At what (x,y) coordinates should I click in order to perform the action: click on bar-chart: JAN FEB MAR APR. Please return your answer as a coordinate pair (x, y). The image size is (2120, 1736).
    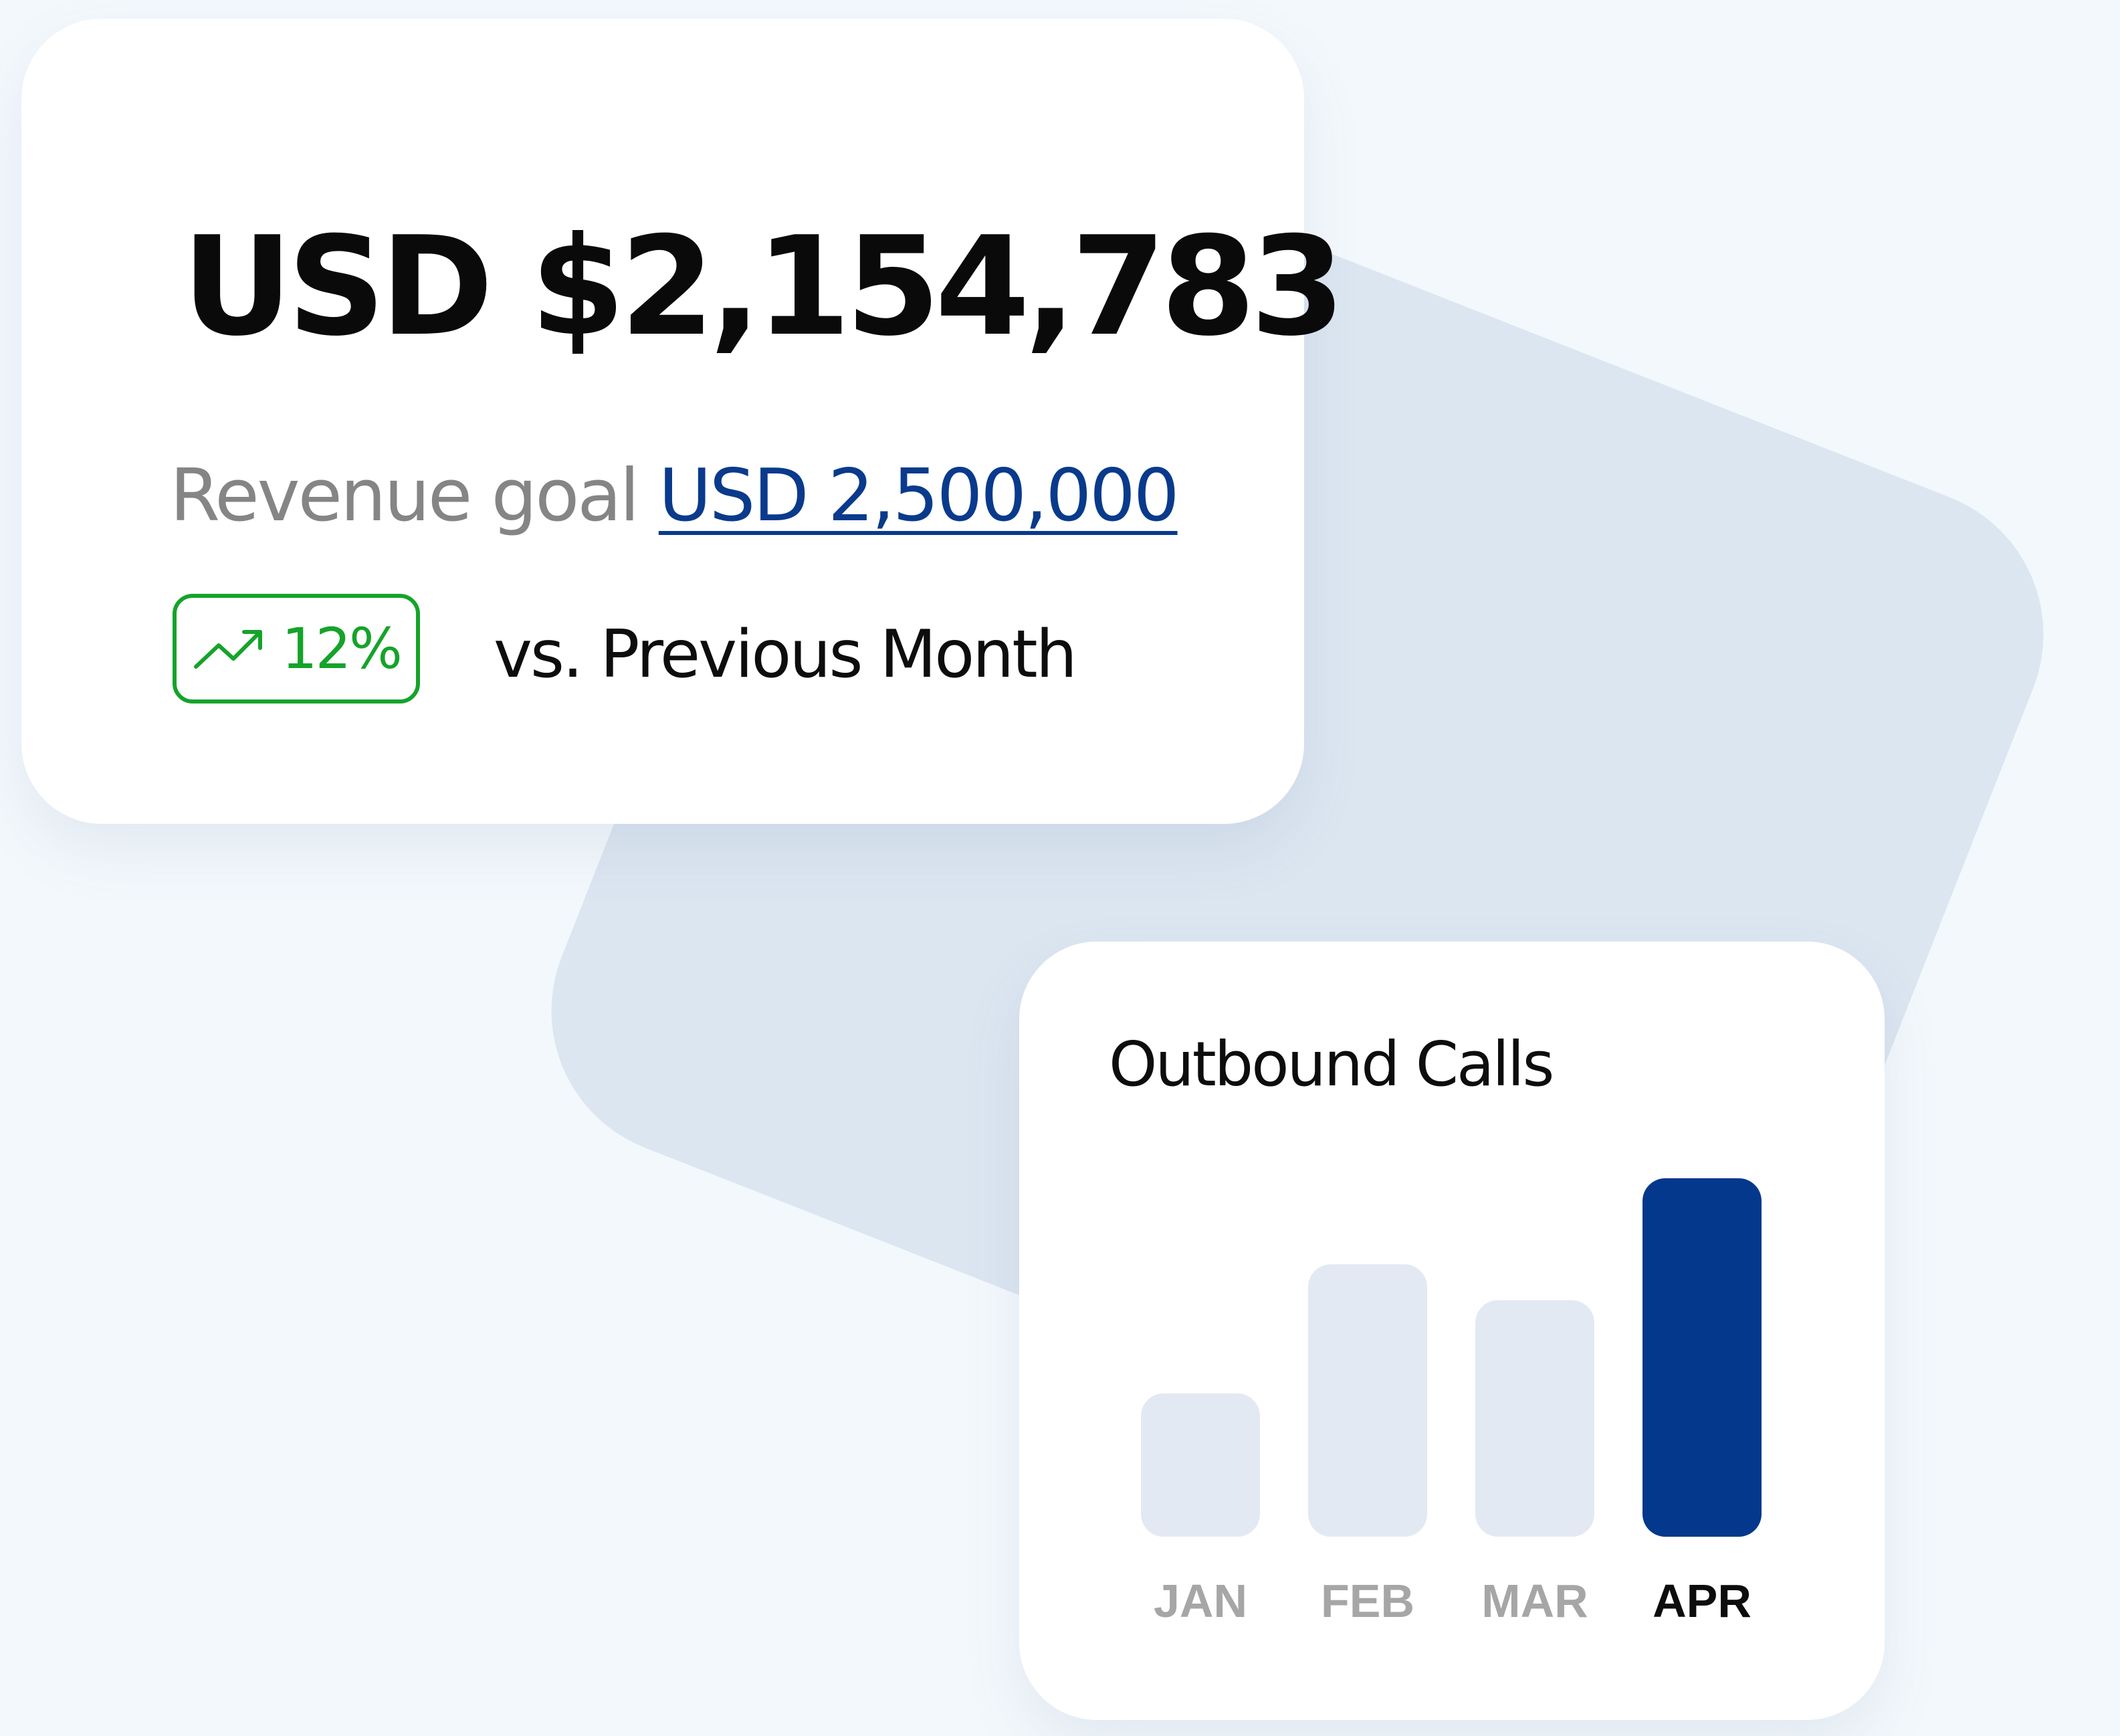
    Looking at the image, I should click on (1451, 1402).